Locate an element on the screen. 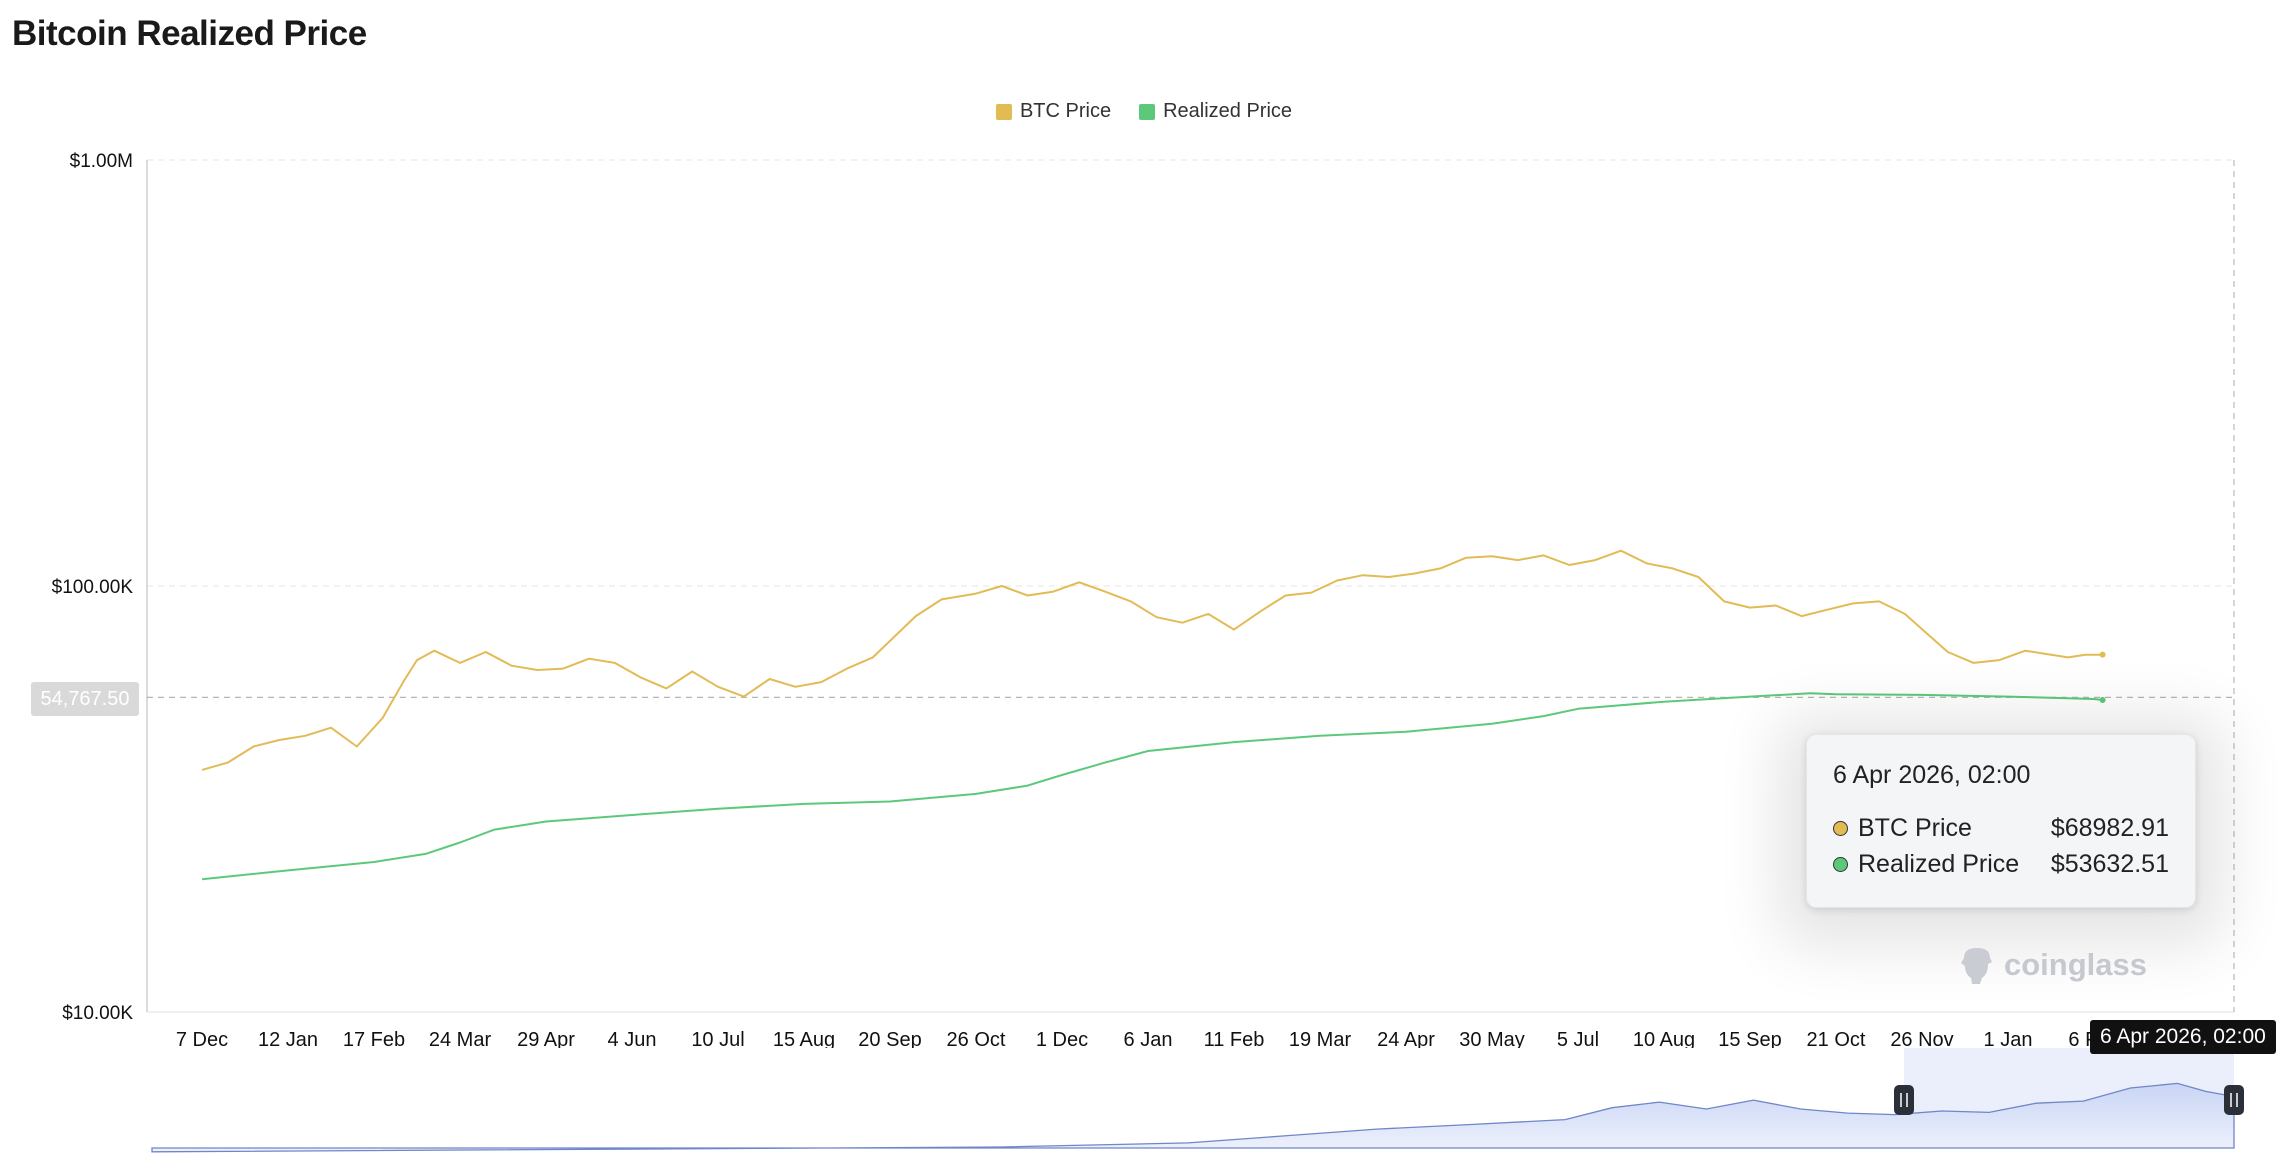 This screenshot has width=2288, height=1174. watermark: coinglass is located at coordinates (2052, 965).